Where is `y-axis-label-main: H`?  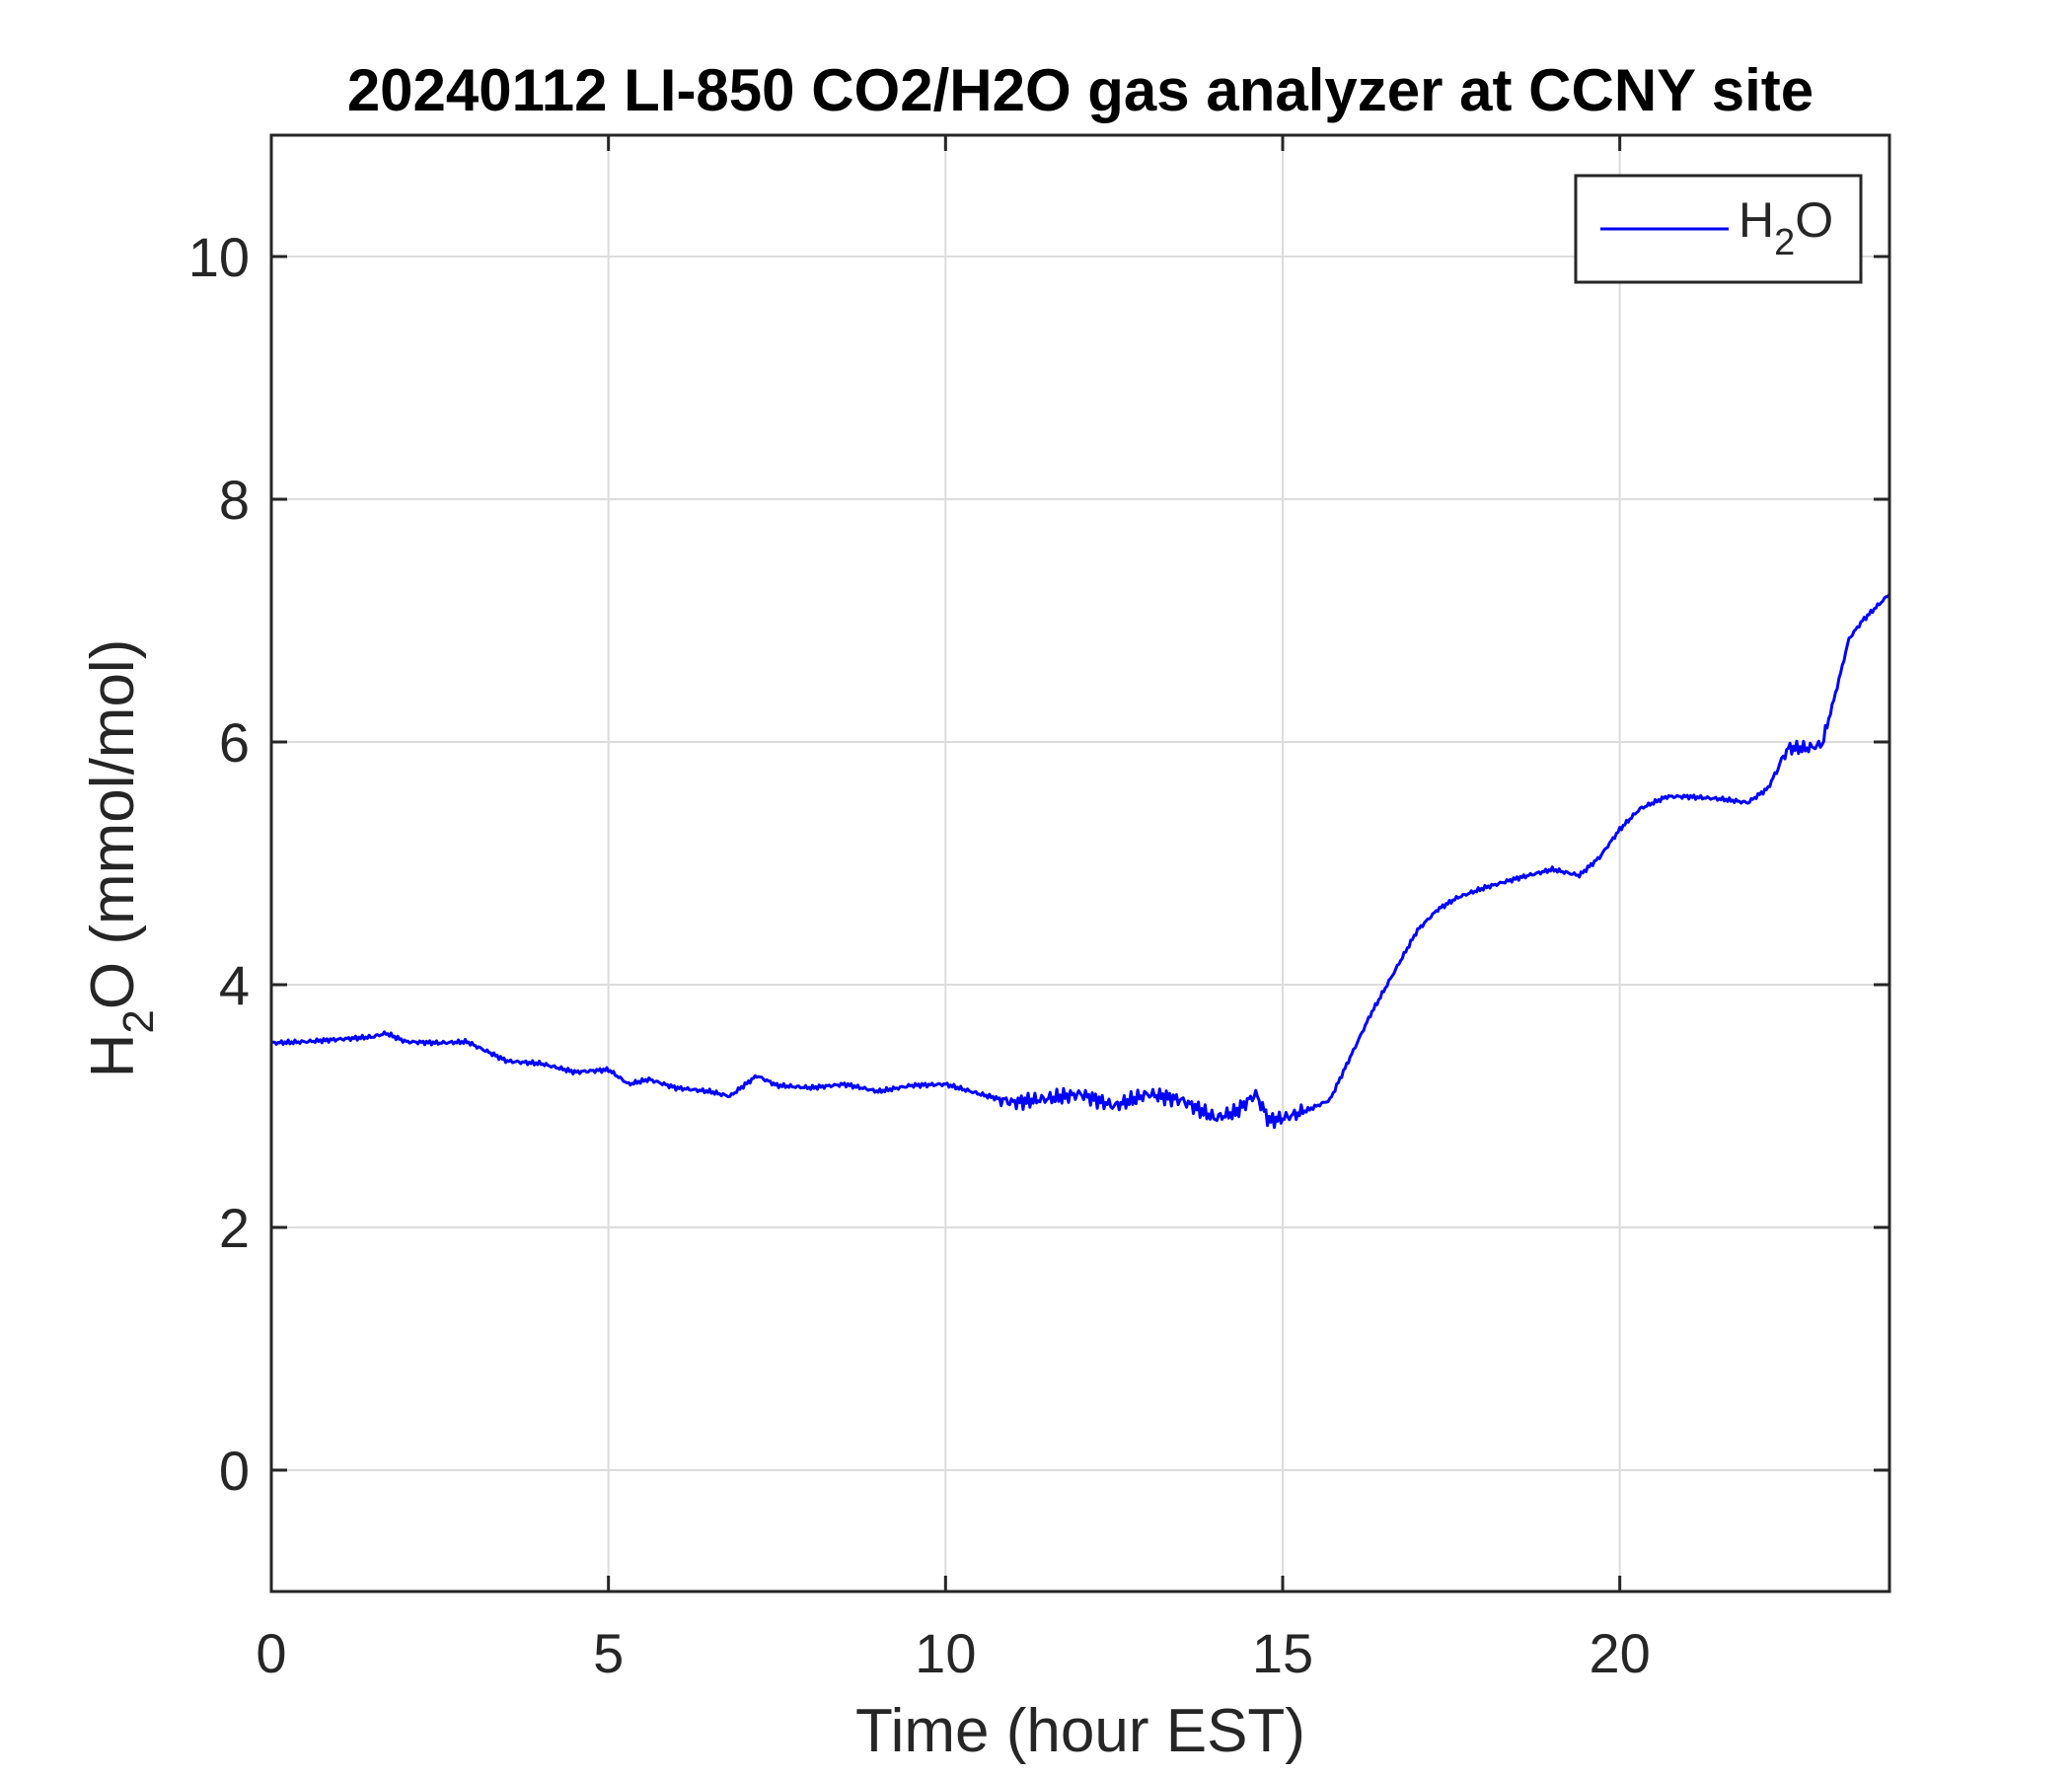 y-axis-label-main: H is located at coordinates (113, 1056).